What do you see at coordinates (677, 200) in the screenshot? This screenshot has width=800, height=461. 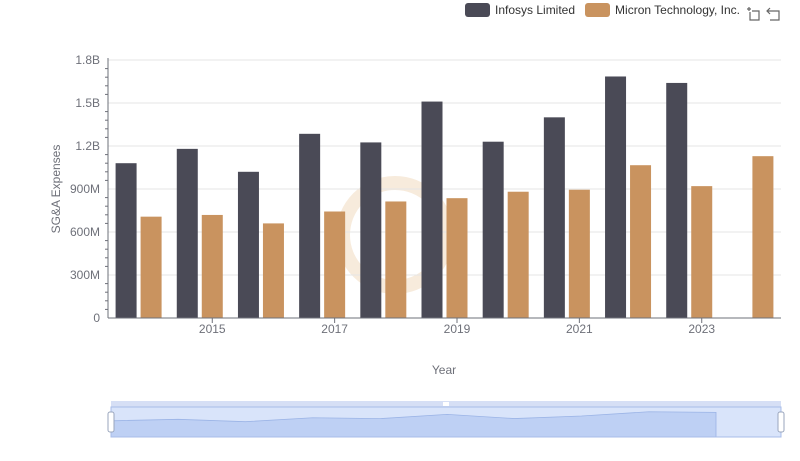 I see `bar-infosys-2023` at bounding box center [677, 200].